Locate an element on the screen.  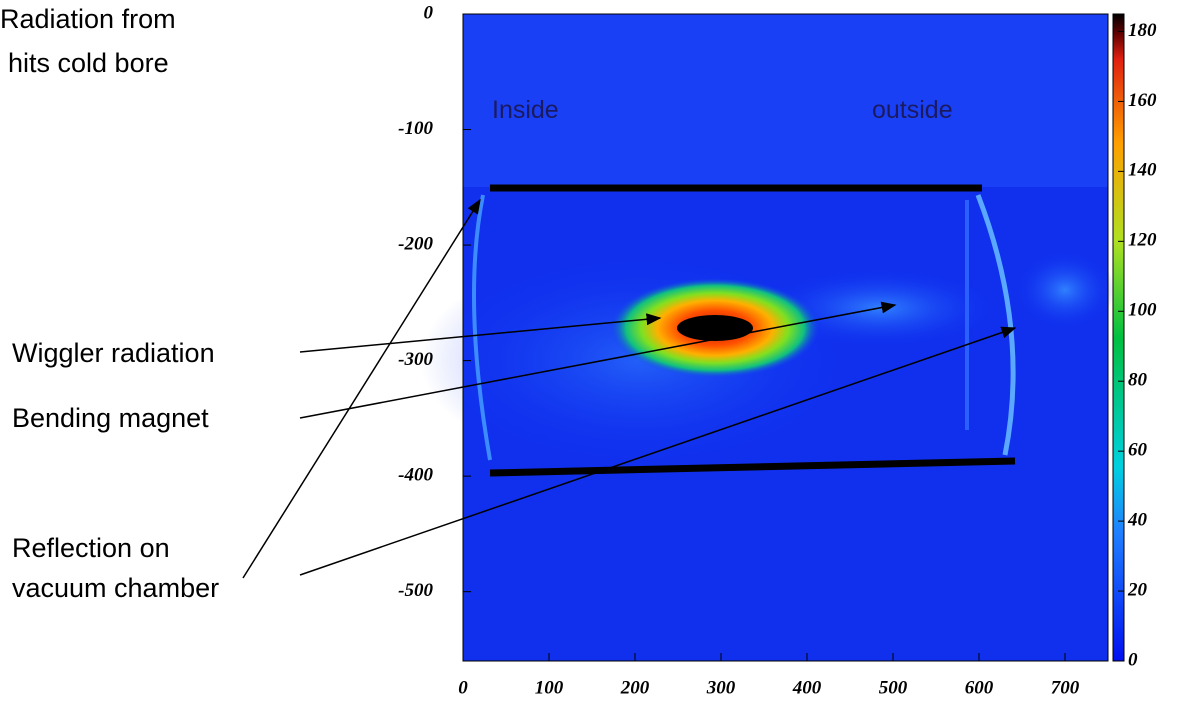
x-tick-label: 100 is located at coordinates (549, 687).